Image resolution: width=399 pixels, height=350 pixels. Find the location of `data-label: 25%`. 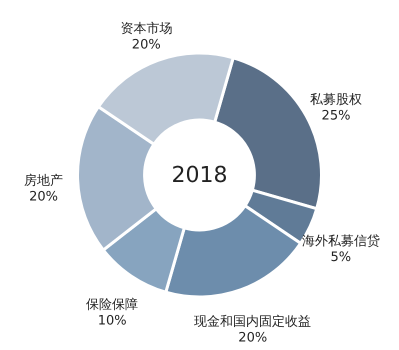

data-label: 25% is located at coordinates (336, 116).